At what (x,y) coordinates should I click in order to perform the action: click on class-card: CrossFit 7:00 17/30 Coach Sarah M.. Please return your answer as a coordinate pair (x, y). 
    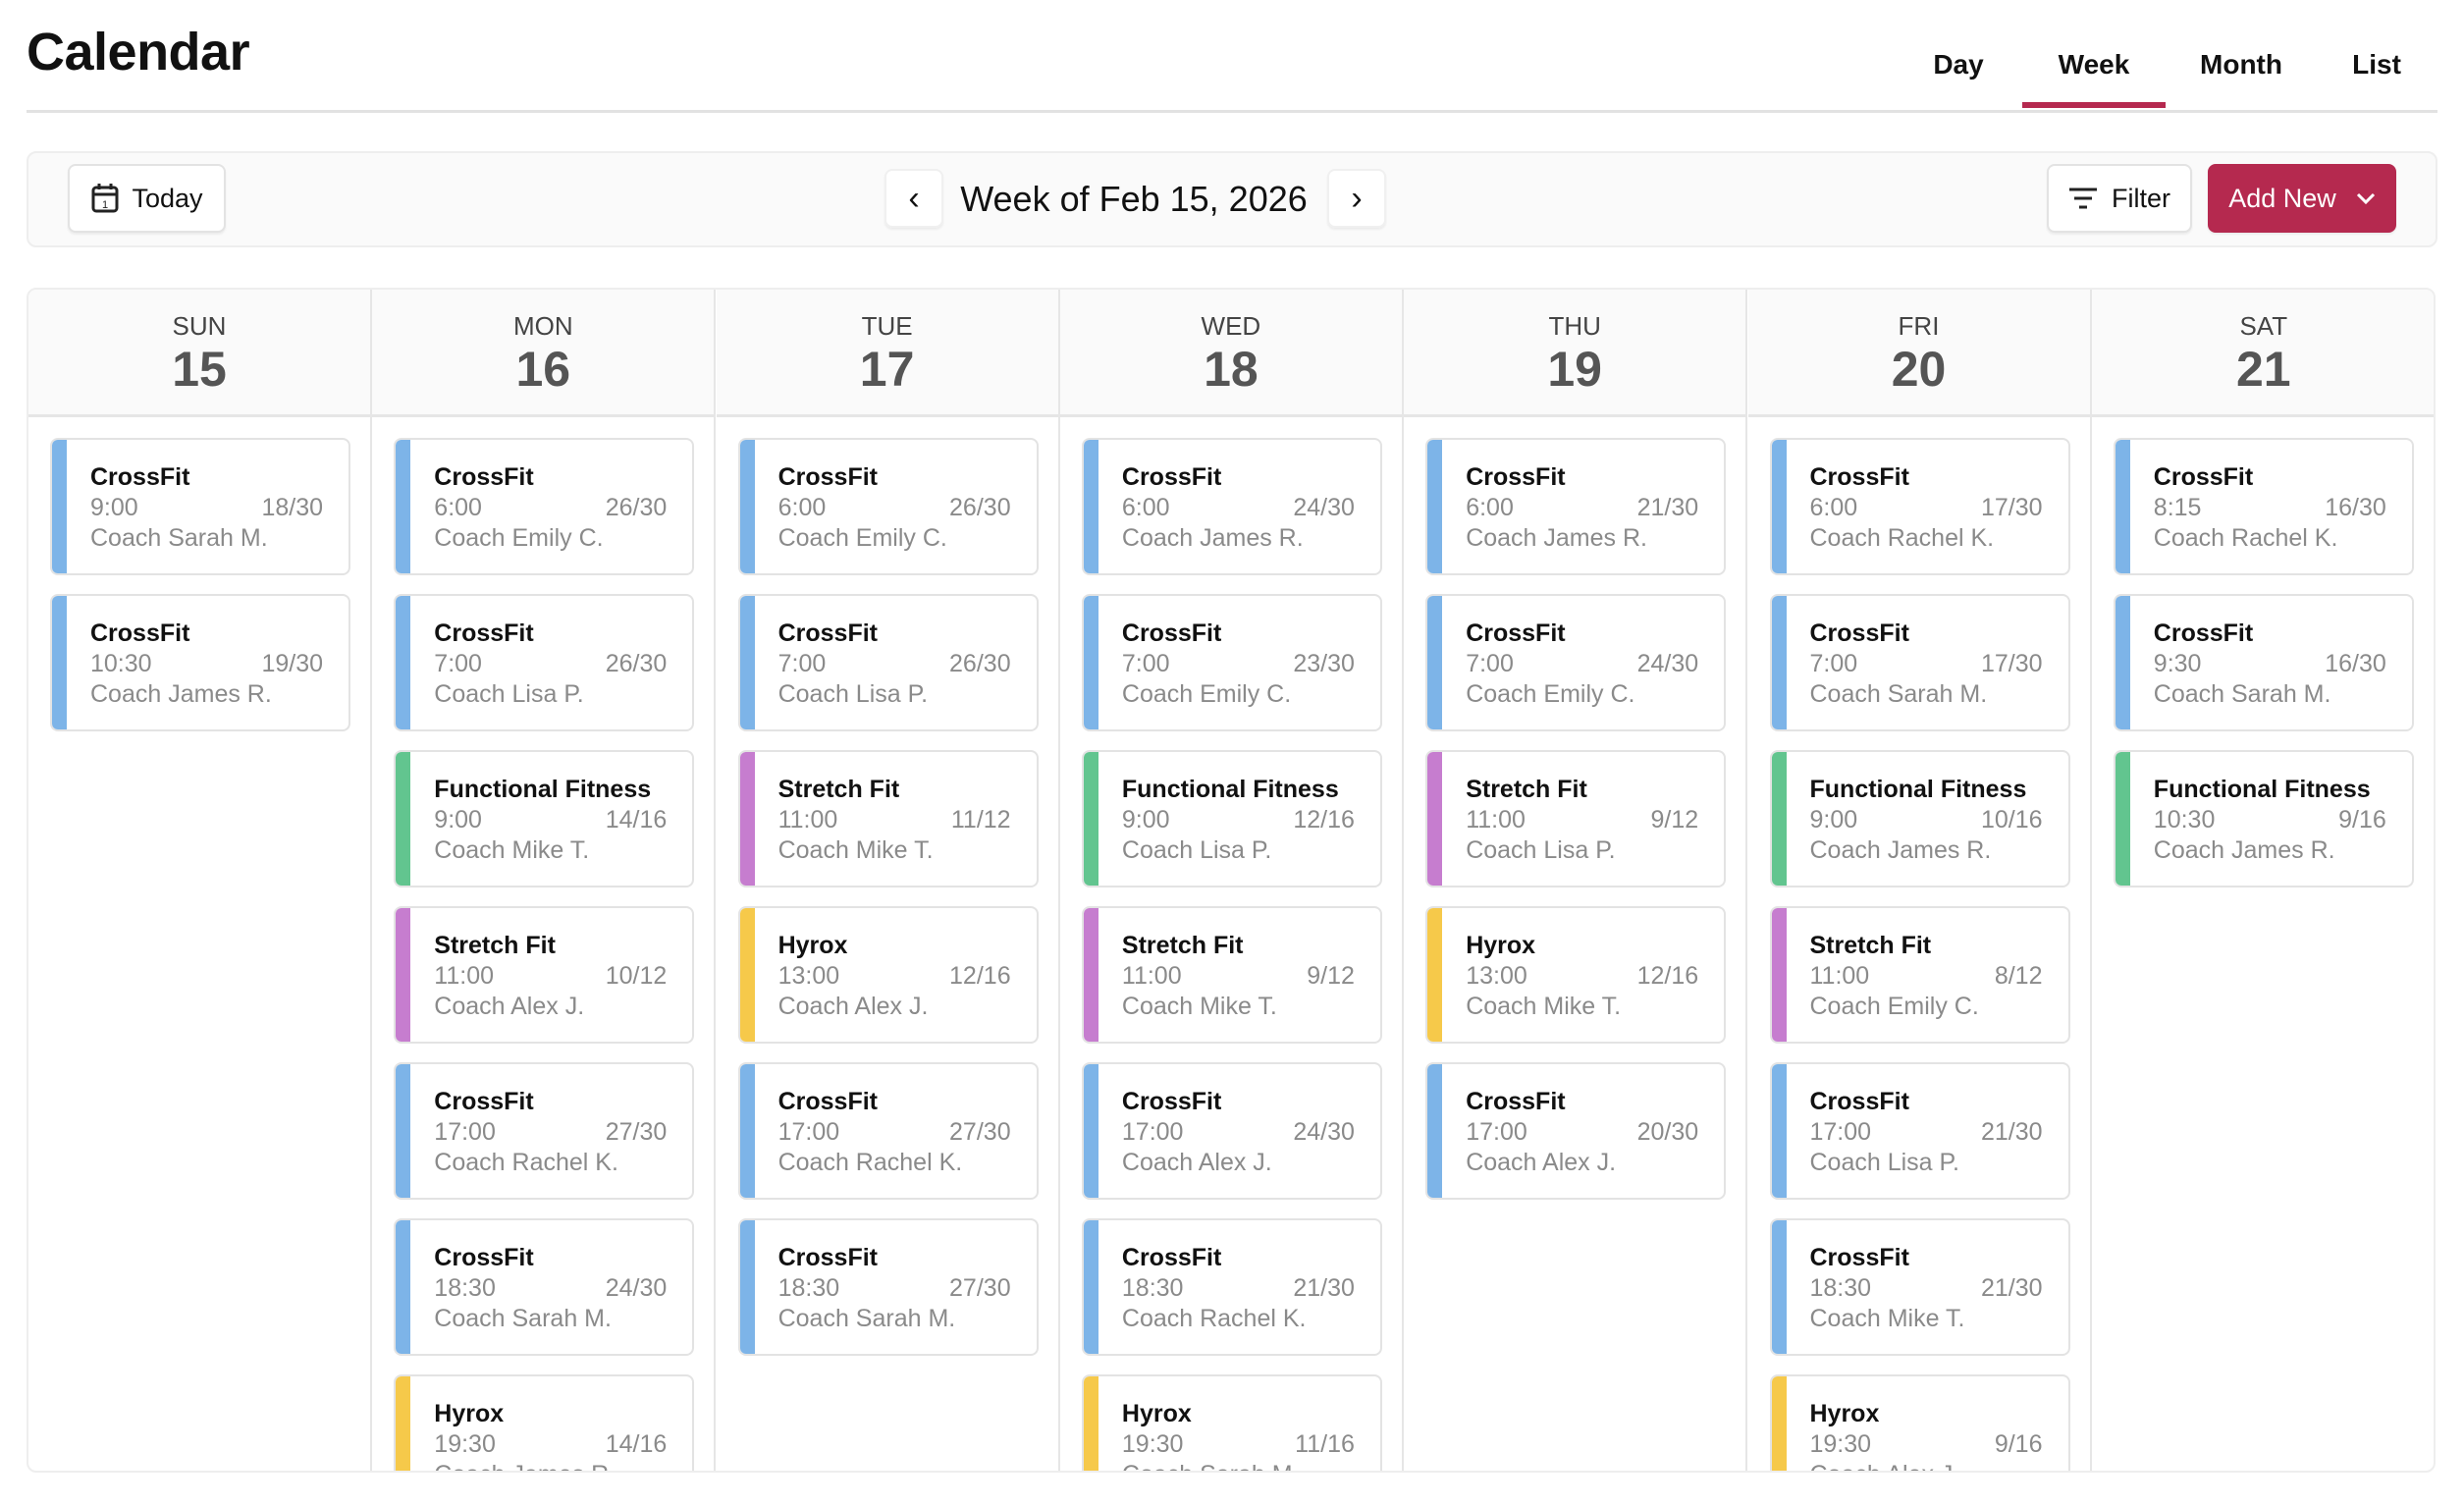
    Looking at the image, I should click on (1919, 662).